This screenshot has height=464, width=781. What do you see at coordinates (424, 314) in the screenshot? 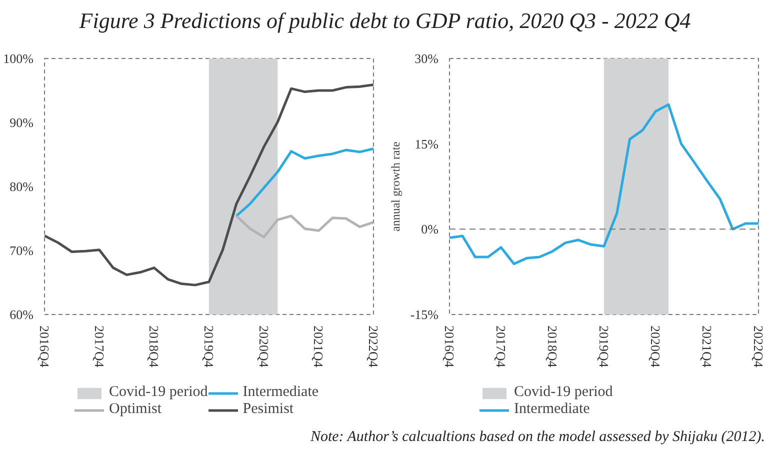
I see `y-tick-label: -15%` at bounding box center [424, 314].